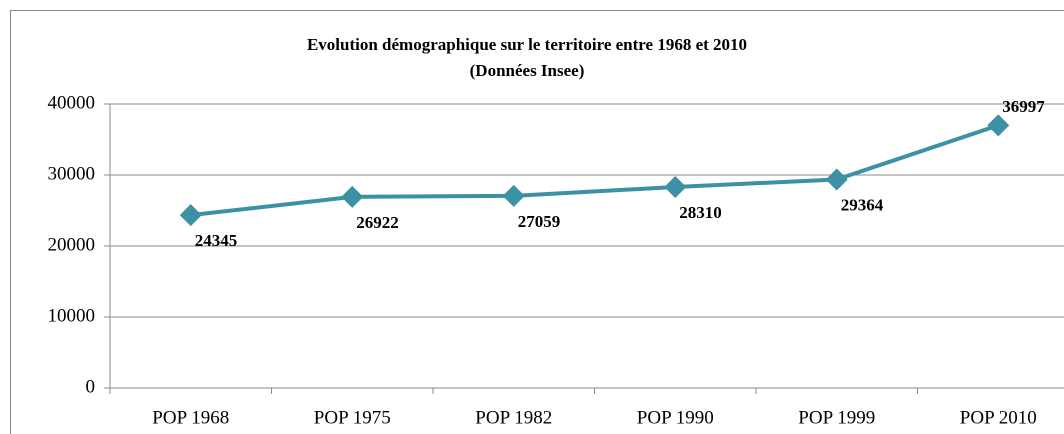  I want to click on y-tick-label: 10000, so click(72, 315).